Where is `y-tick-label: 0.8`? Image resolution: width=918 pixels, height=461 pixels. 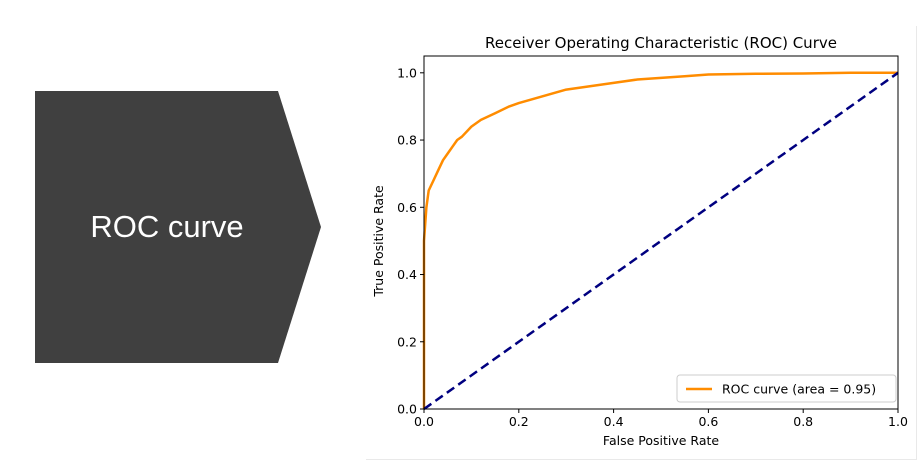 y-tick-label: 0.8 is located at coordinates (407, 140).